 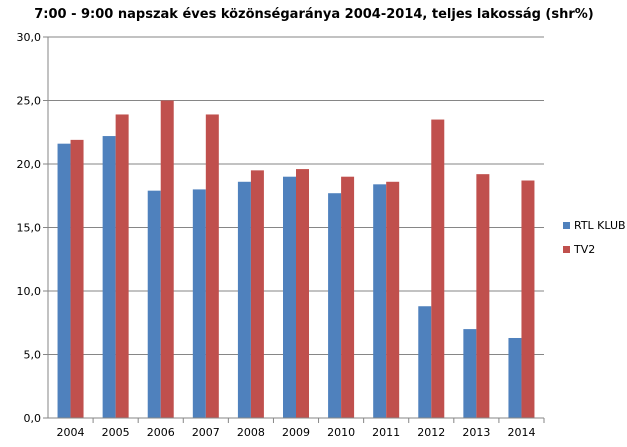 What do you see at coordinates (600, 225) in the screenshot?
I see `legend-label: RTL KLUB` at bounding box center [600, 225].